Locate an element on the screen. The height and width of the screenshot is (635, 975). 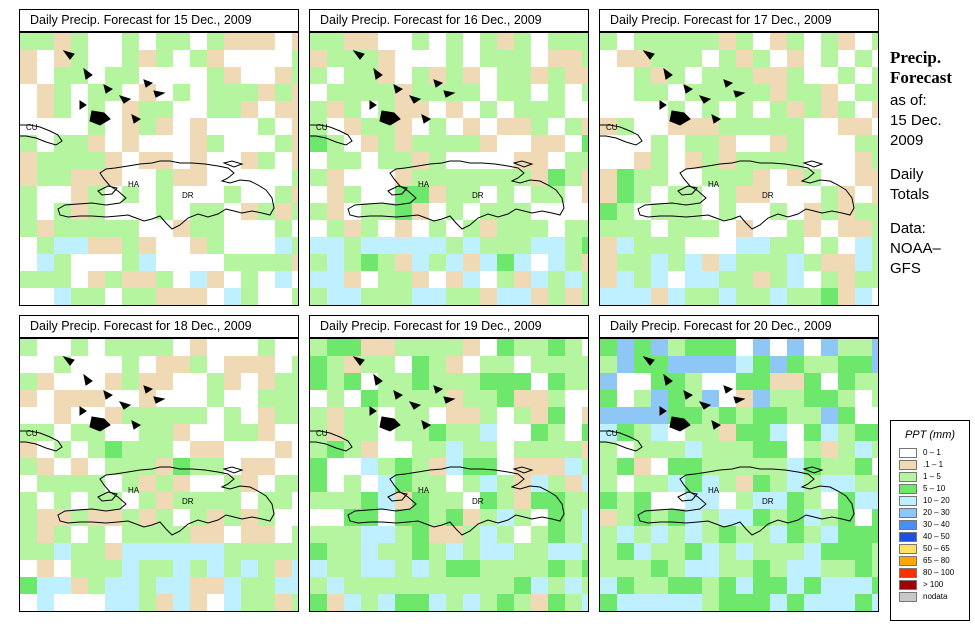
legend-label: 1 – 5 is located at coordinates (932, 476).